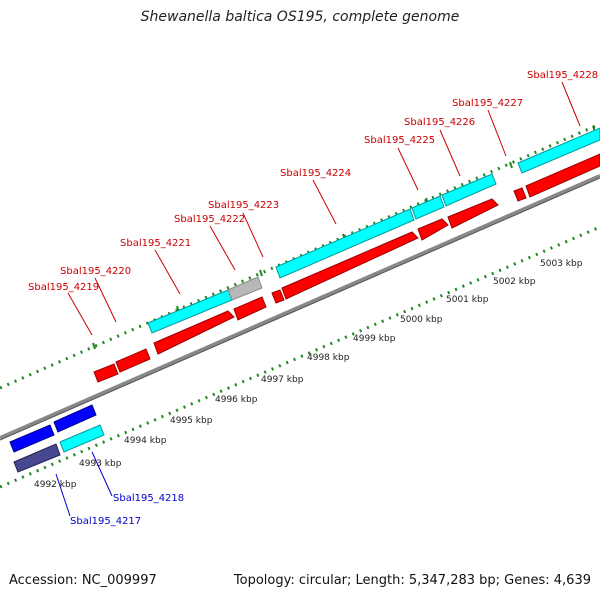 The image size is (600, 600). Describe the element at coordinates (145, 441) in the screenshot. I see `scale-4994: 4994 kbp` at that location.